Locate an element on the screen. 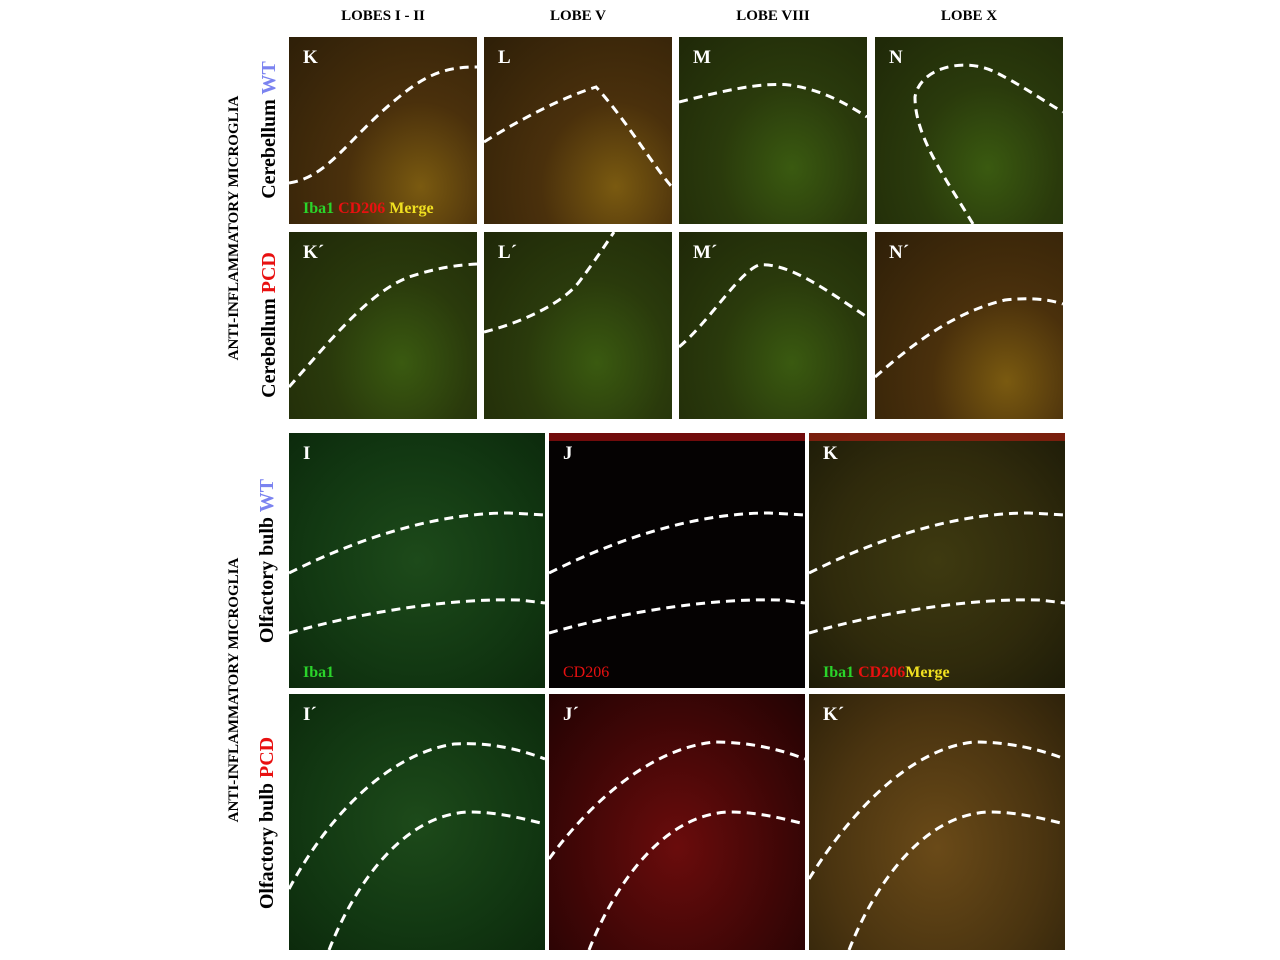 The height and width of the screenshot is (960, 1280). panel-letter: I´ is located at coordinates (310, 714).